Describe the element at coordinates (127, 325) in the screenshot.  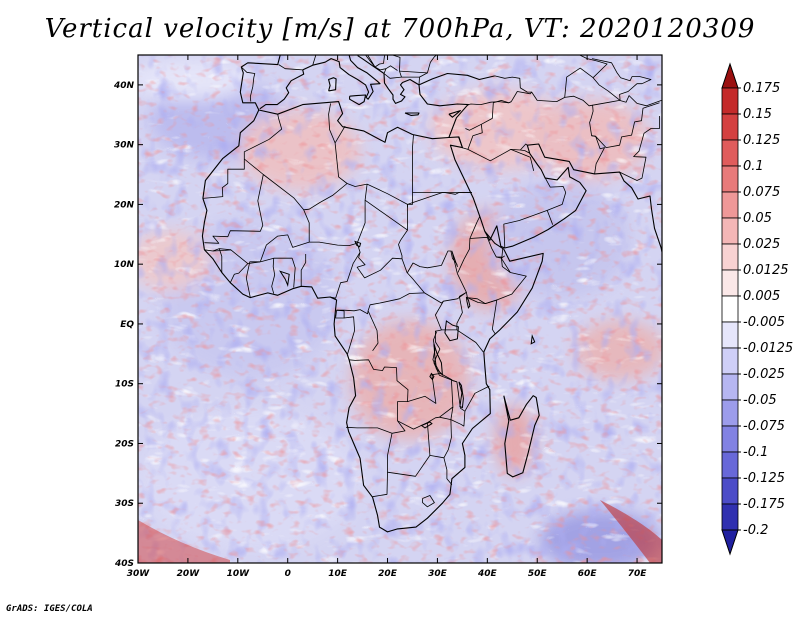
I see `y-tick-label: EQ` at that location.